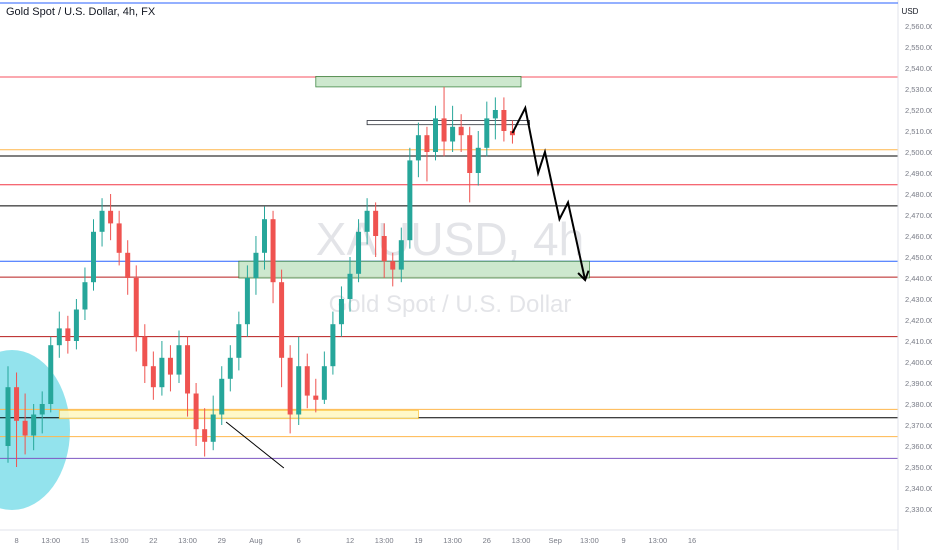 This screenshot has width=932, height=550. What do you see at coordinates (918, 257) in the screenshot?
I see `y-tick-label: 2,450.00` at bounding box center [918, 257].